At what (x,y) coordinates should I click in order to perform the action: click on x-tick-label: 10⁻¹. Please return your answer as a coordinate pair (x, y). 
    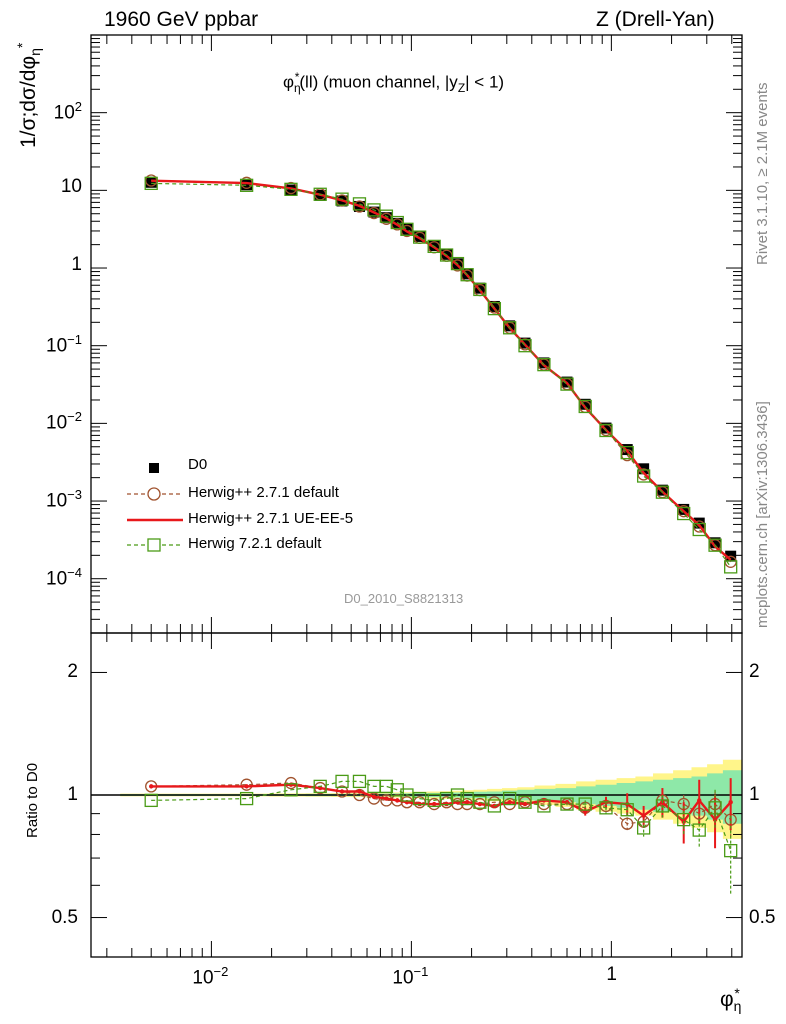
    Looking at the image, I should click on (410, 976).